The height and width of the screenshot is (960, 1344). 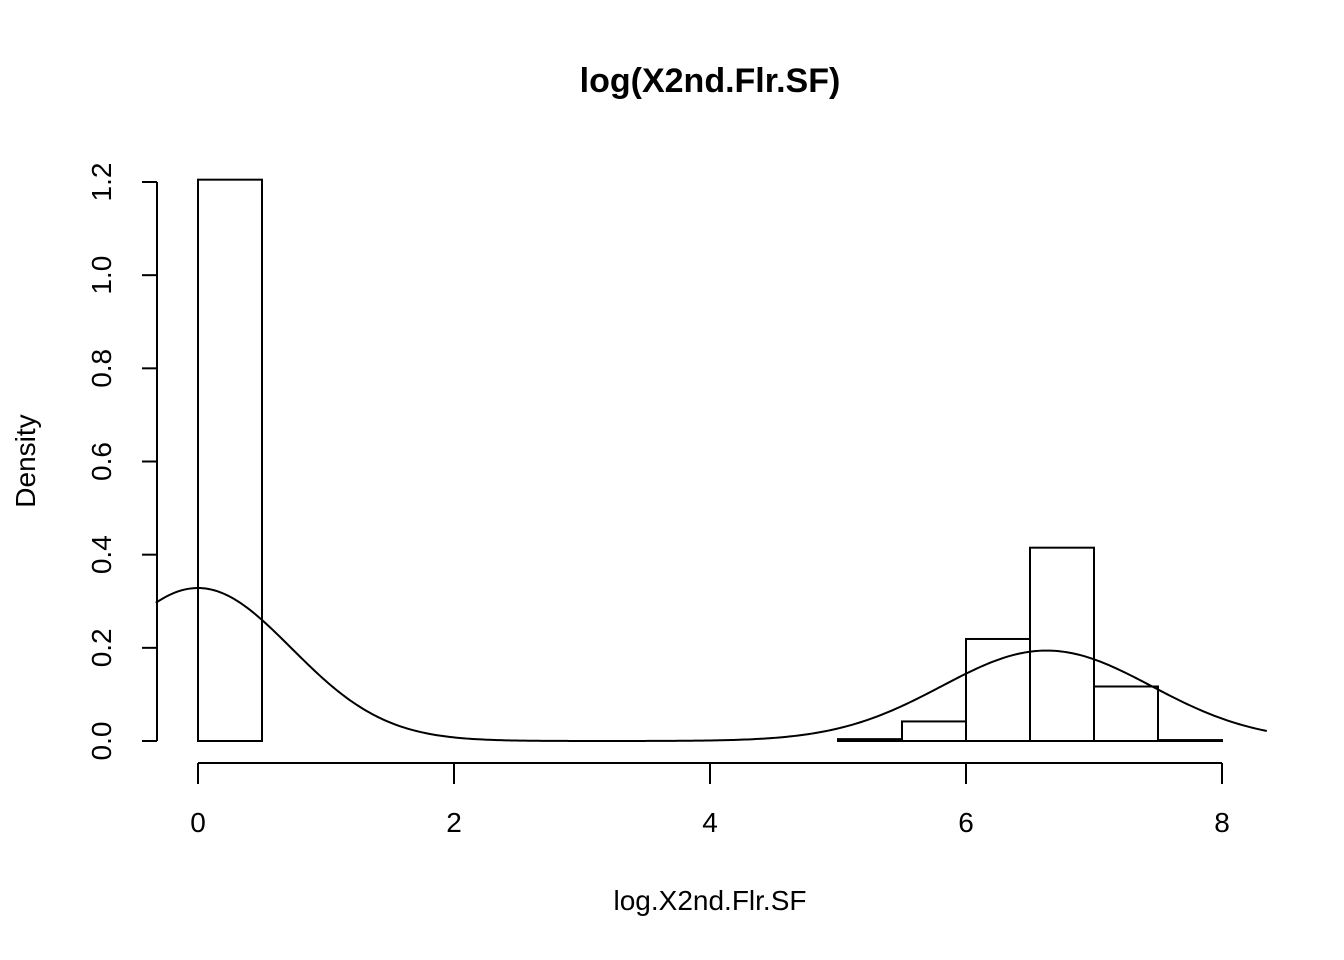 I want to click on y-tick-label: 0.8, so click(x=101, y=368).